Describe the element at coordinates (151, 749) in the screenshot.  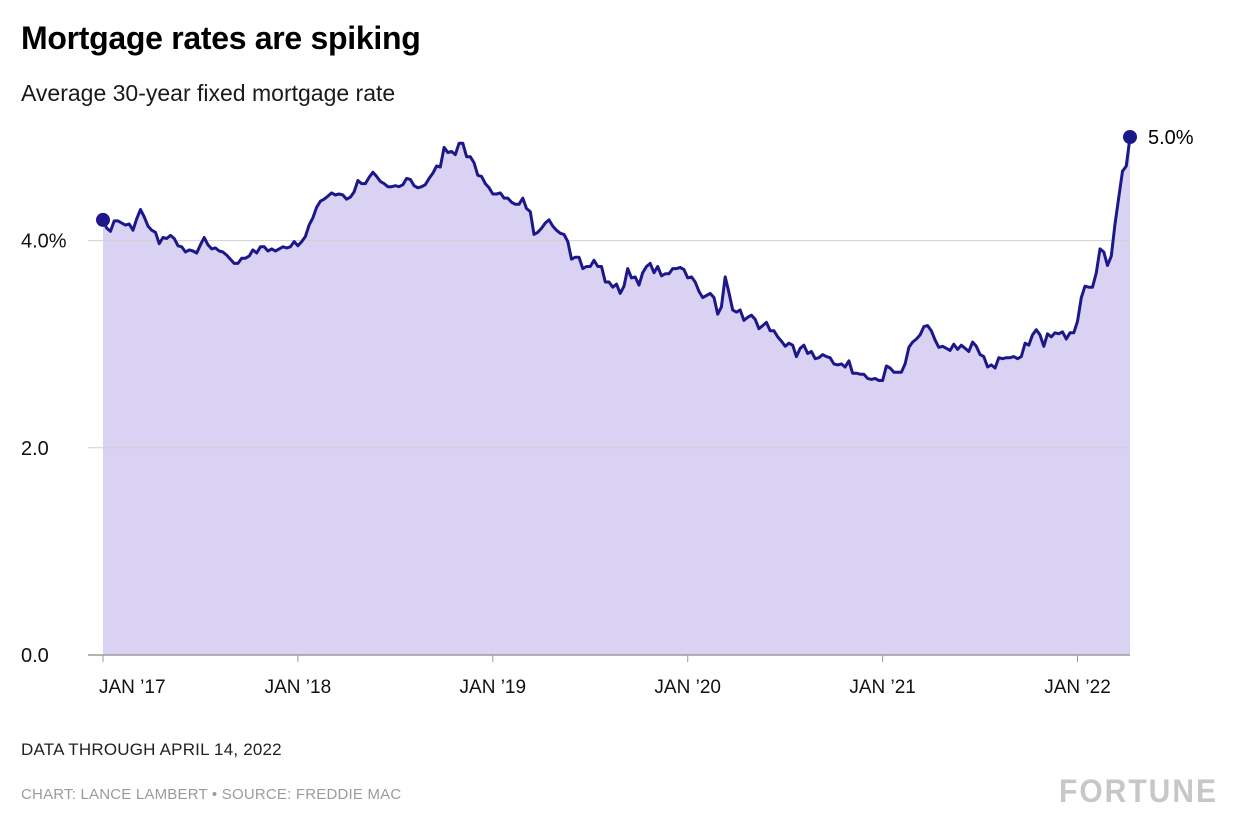
I see `data-note: DATA THROUGH APRIL 14, 2022` at that location.